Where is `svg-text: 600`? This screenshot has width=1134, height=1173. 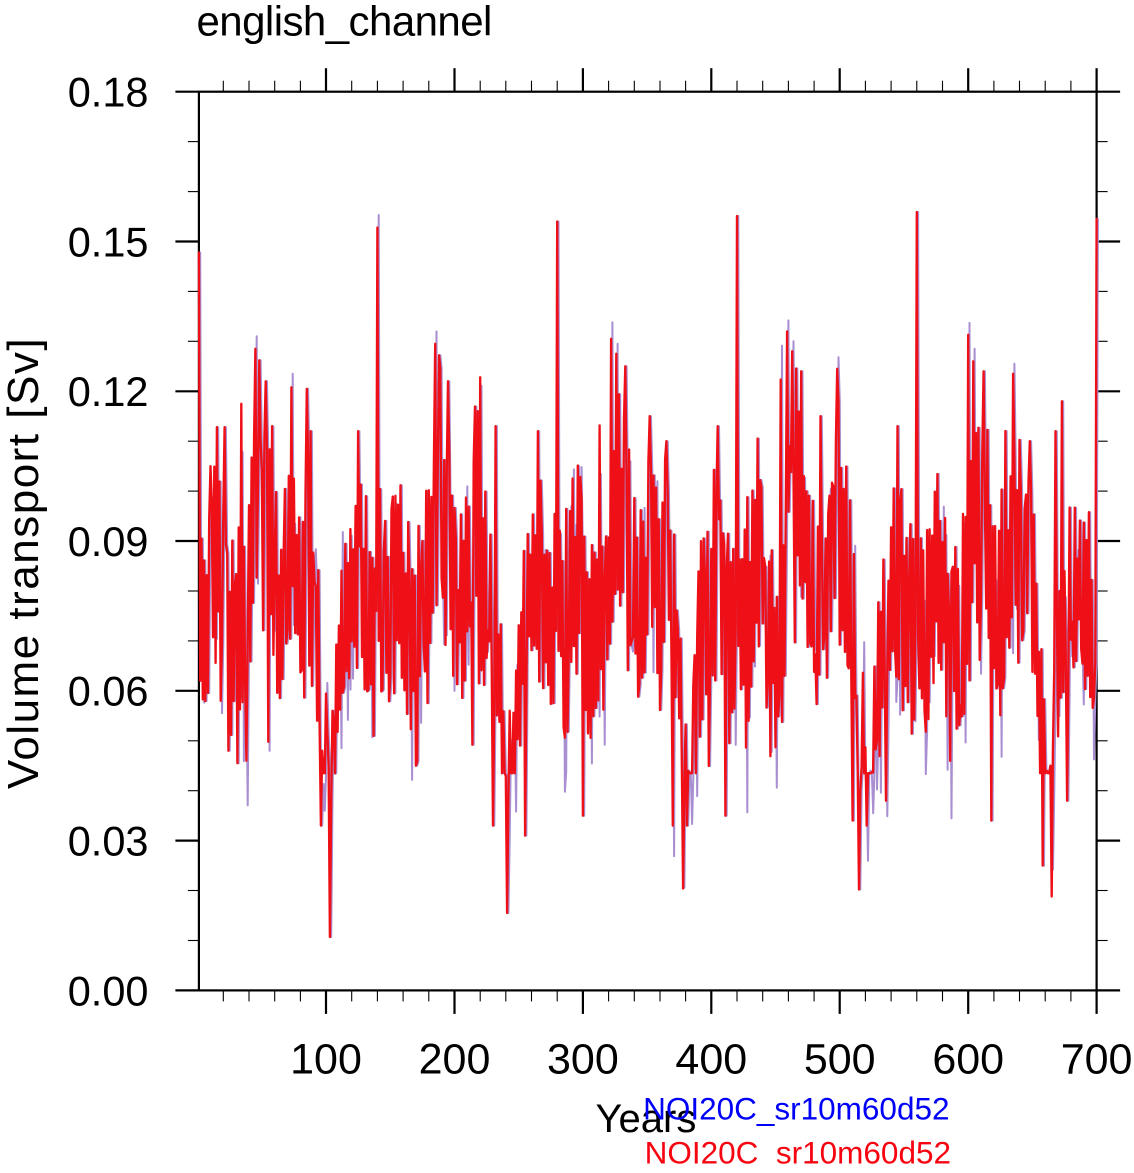
svg-text: 600 is located at coordinates (968, 1059).